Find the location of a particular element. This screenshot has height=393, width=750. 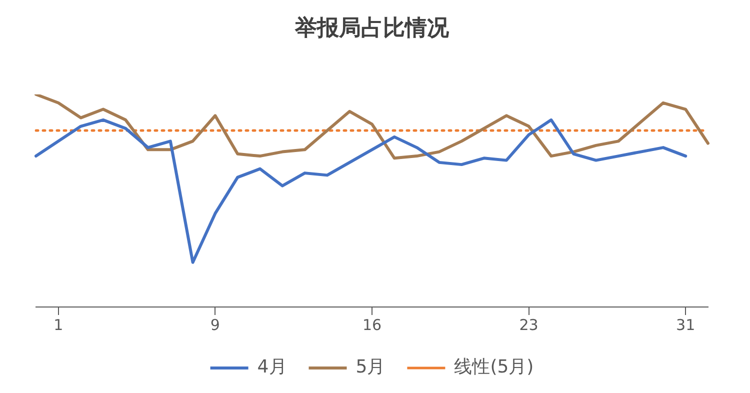

legend-label: 5月 is located at coordinates (371, 367).